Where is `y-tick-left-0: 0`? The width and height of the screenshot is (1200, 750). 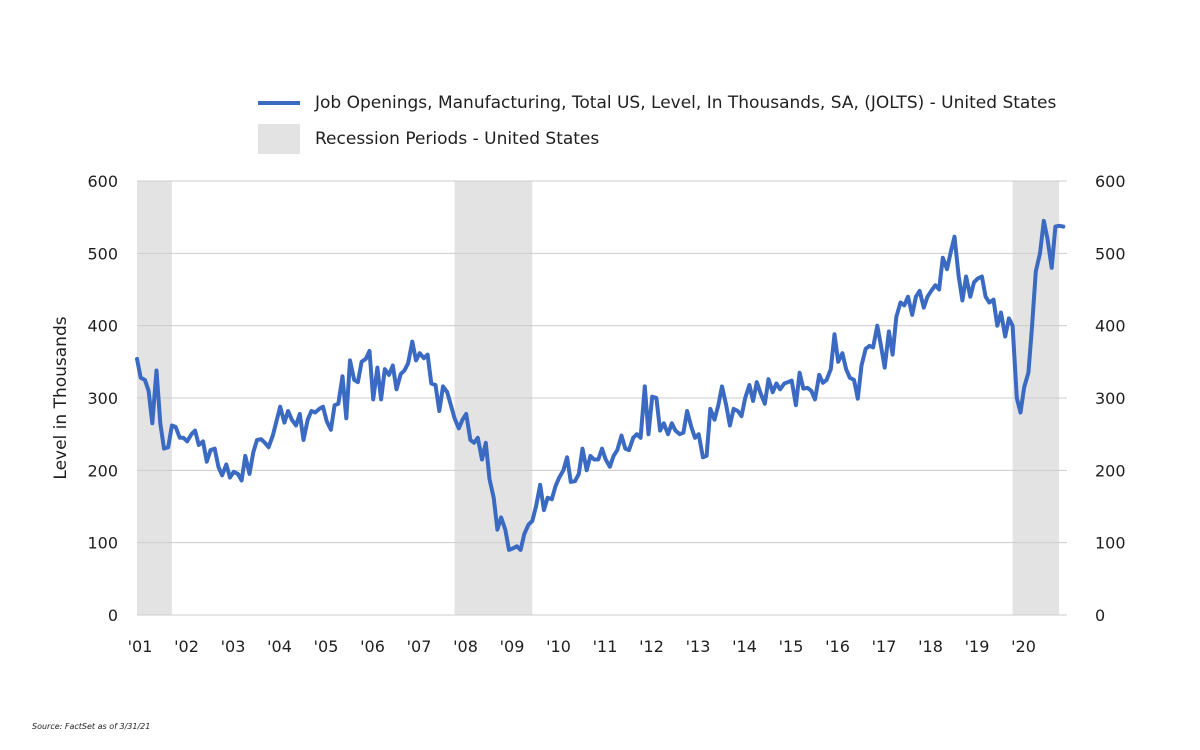
y-tick-left-0: 0 is located at coordinates (113, 615).